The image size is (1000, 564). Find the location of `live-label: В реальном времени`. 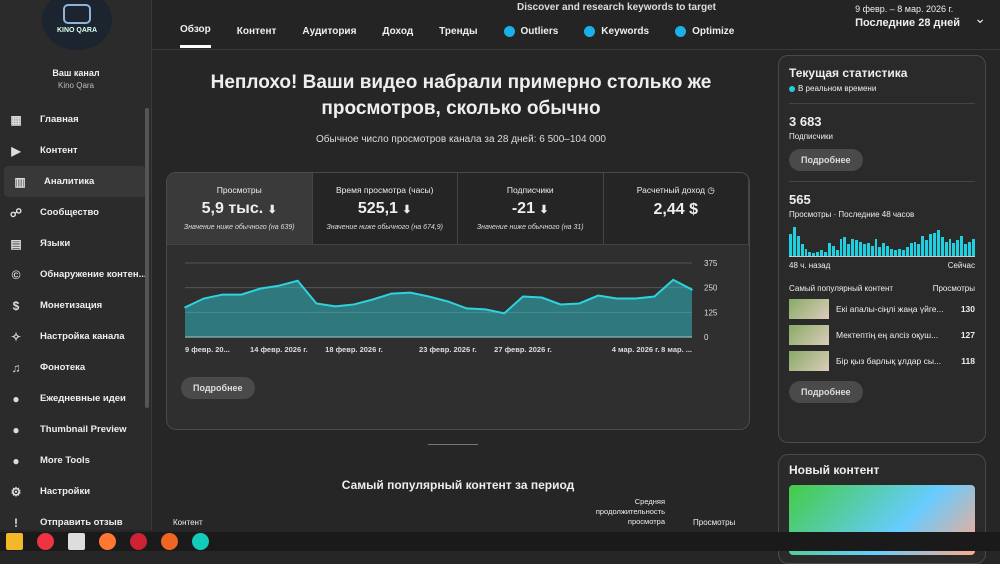

live-label: В реальном времени is located at coordinates (837, 88).